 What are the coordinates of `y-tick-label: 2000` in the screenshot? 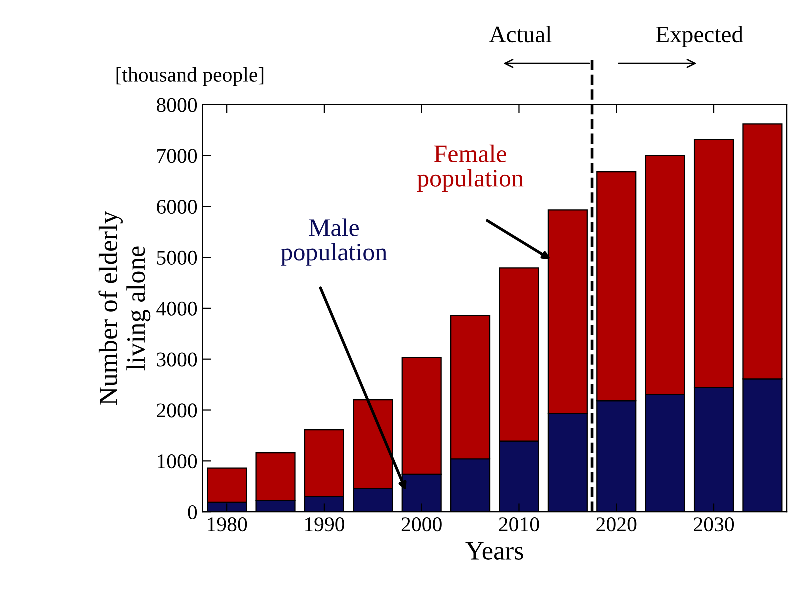 It's located at (177, 411).